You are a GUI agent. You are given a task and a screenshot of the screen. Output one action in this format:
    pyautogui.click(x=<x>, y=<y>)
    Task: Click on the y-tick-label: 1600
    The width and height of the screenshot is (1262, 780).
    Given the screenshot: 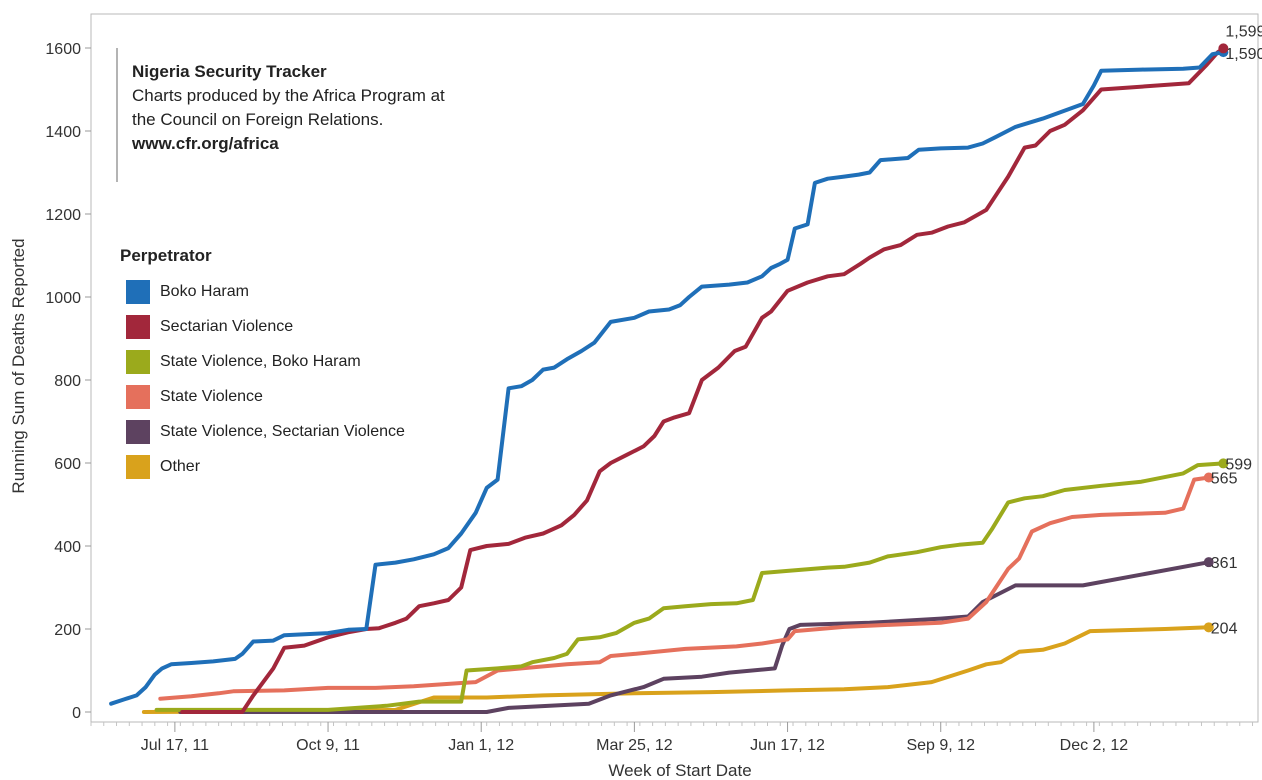 What is the action you would take?
    pyautogui.click(x=63, y=49)
    